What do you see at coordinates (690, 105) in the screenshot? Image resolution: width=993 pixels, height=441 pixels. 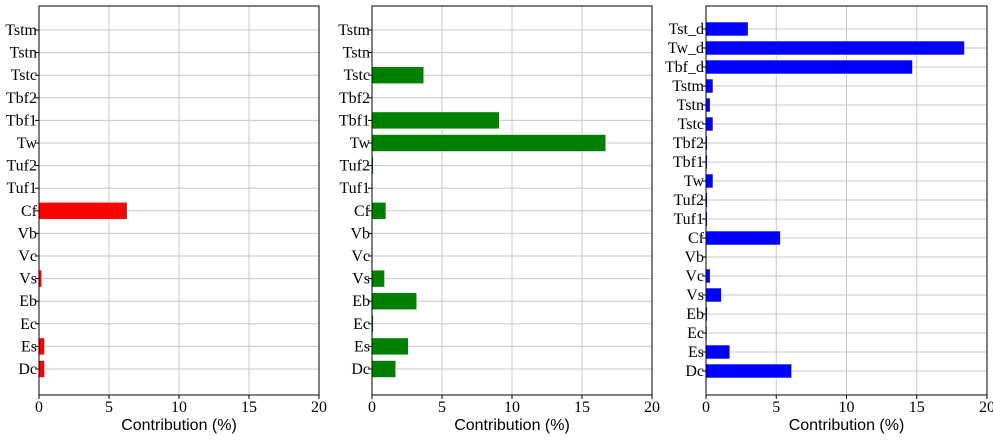 I see `panel-3-ytick-label-tstn: Tstn` at bounding box center [690, 105].